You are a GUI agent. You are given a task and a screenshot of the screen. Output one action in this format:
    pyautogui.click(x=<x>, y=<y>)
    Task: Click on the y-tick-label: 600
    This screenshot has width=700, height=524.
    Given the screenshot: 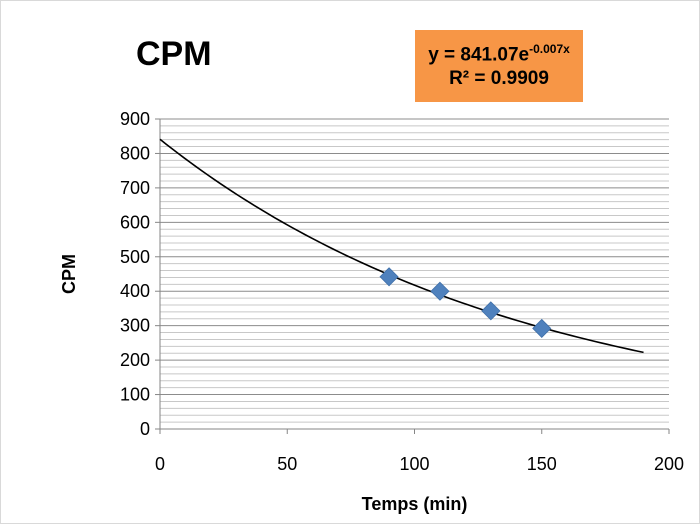 What is the action you would take?
    pyautogui.click(x=135, y=222)
    